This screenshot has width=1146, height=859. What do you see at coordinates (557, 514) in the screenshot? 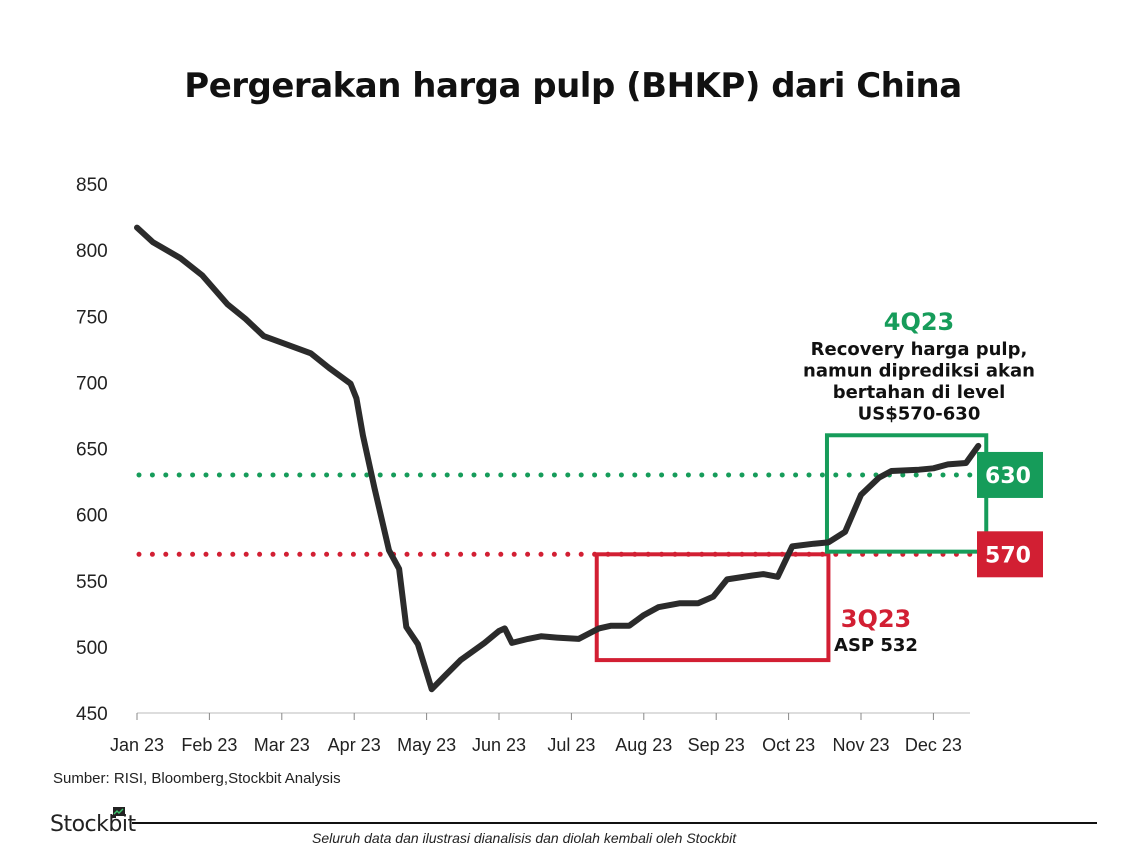
I see `reference-lines` at bounding box center [557, 514].